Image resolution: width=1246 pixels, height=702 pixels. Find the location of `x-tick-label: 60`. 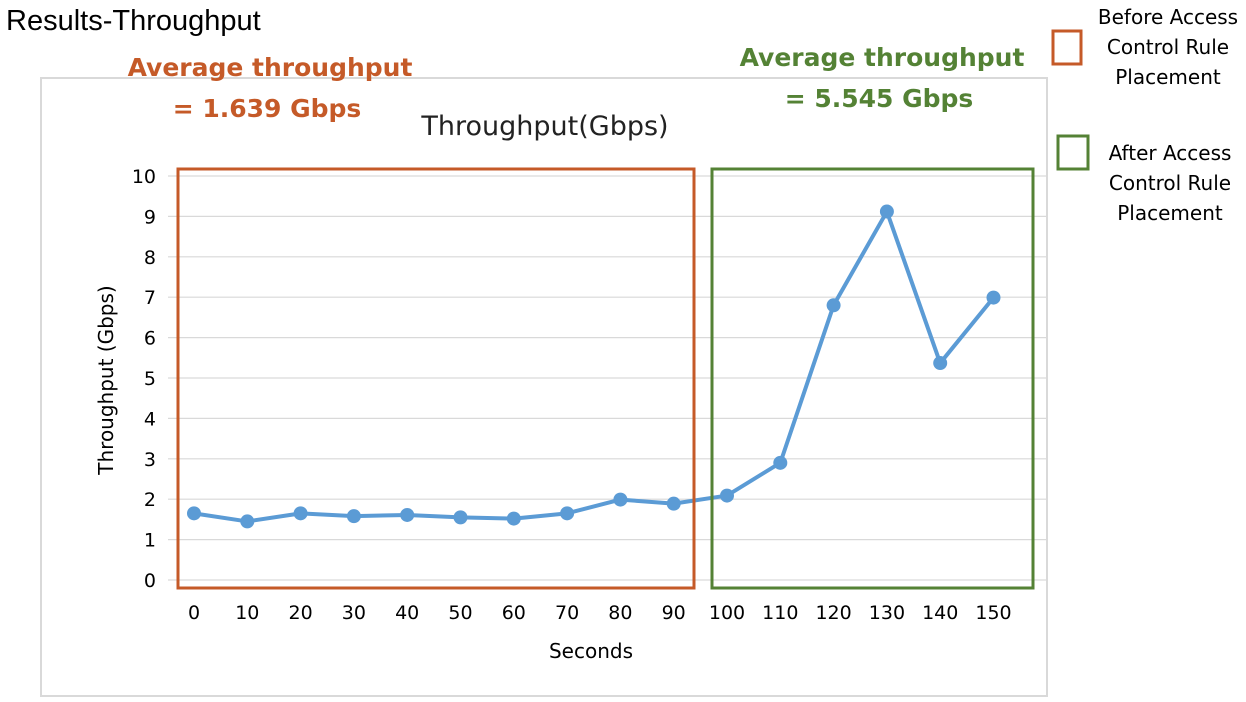

x-tick-label: 60 is located at coordinates (514, 613).